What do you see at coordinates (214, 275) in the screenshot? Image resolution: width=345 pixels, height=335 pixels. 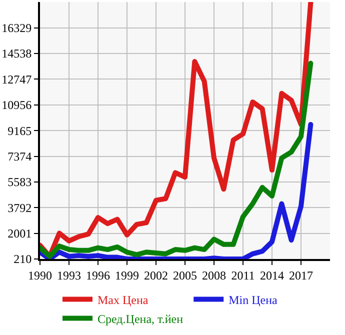 I see `x-tick-label: 2008` at bounding box center [214, 275].